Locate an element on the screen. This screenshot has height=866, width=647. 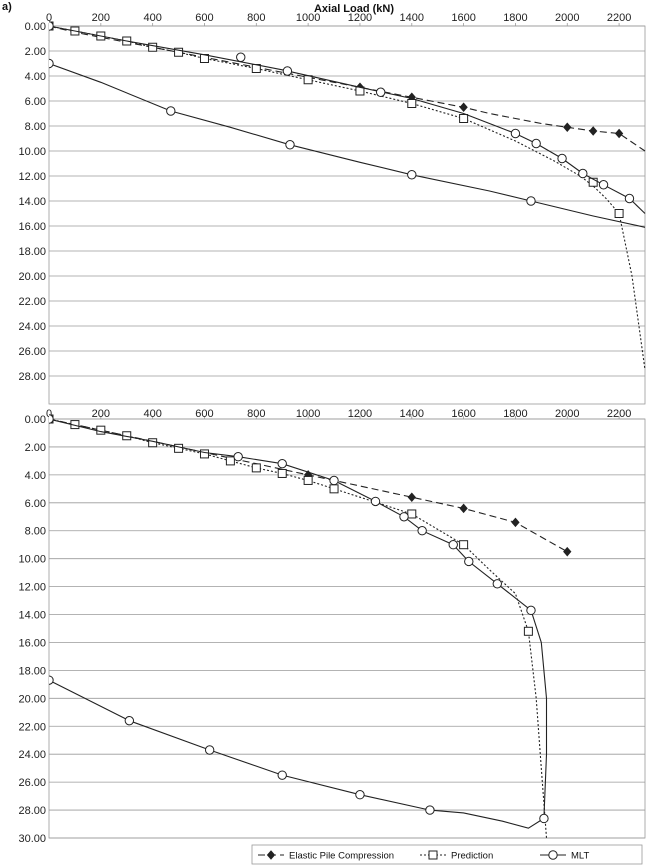
x-tick-label: 2000 is located at coordinates (567, 414).